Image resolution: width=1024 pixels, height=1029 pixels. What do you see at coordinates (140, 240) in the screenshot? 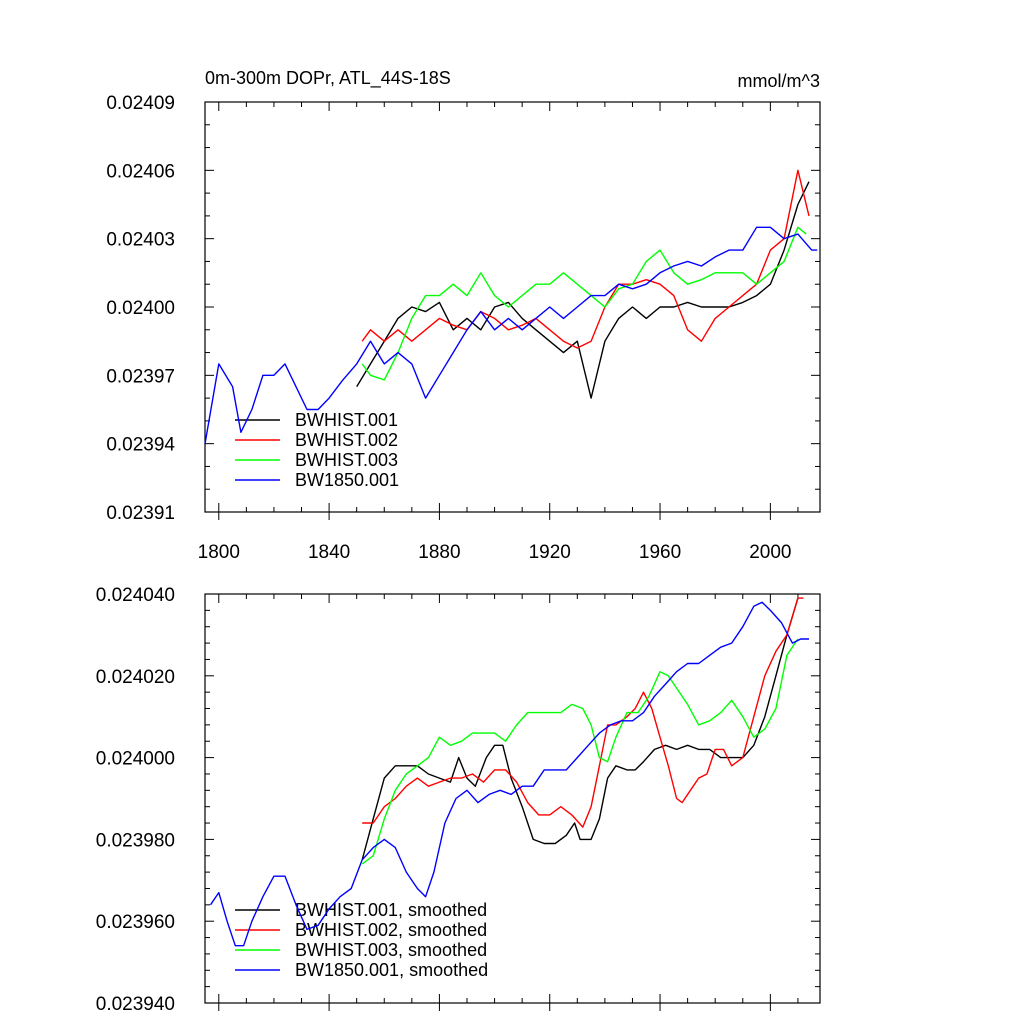
I see `y-tick-label: 0.02403` at bounding box center [140, 240].